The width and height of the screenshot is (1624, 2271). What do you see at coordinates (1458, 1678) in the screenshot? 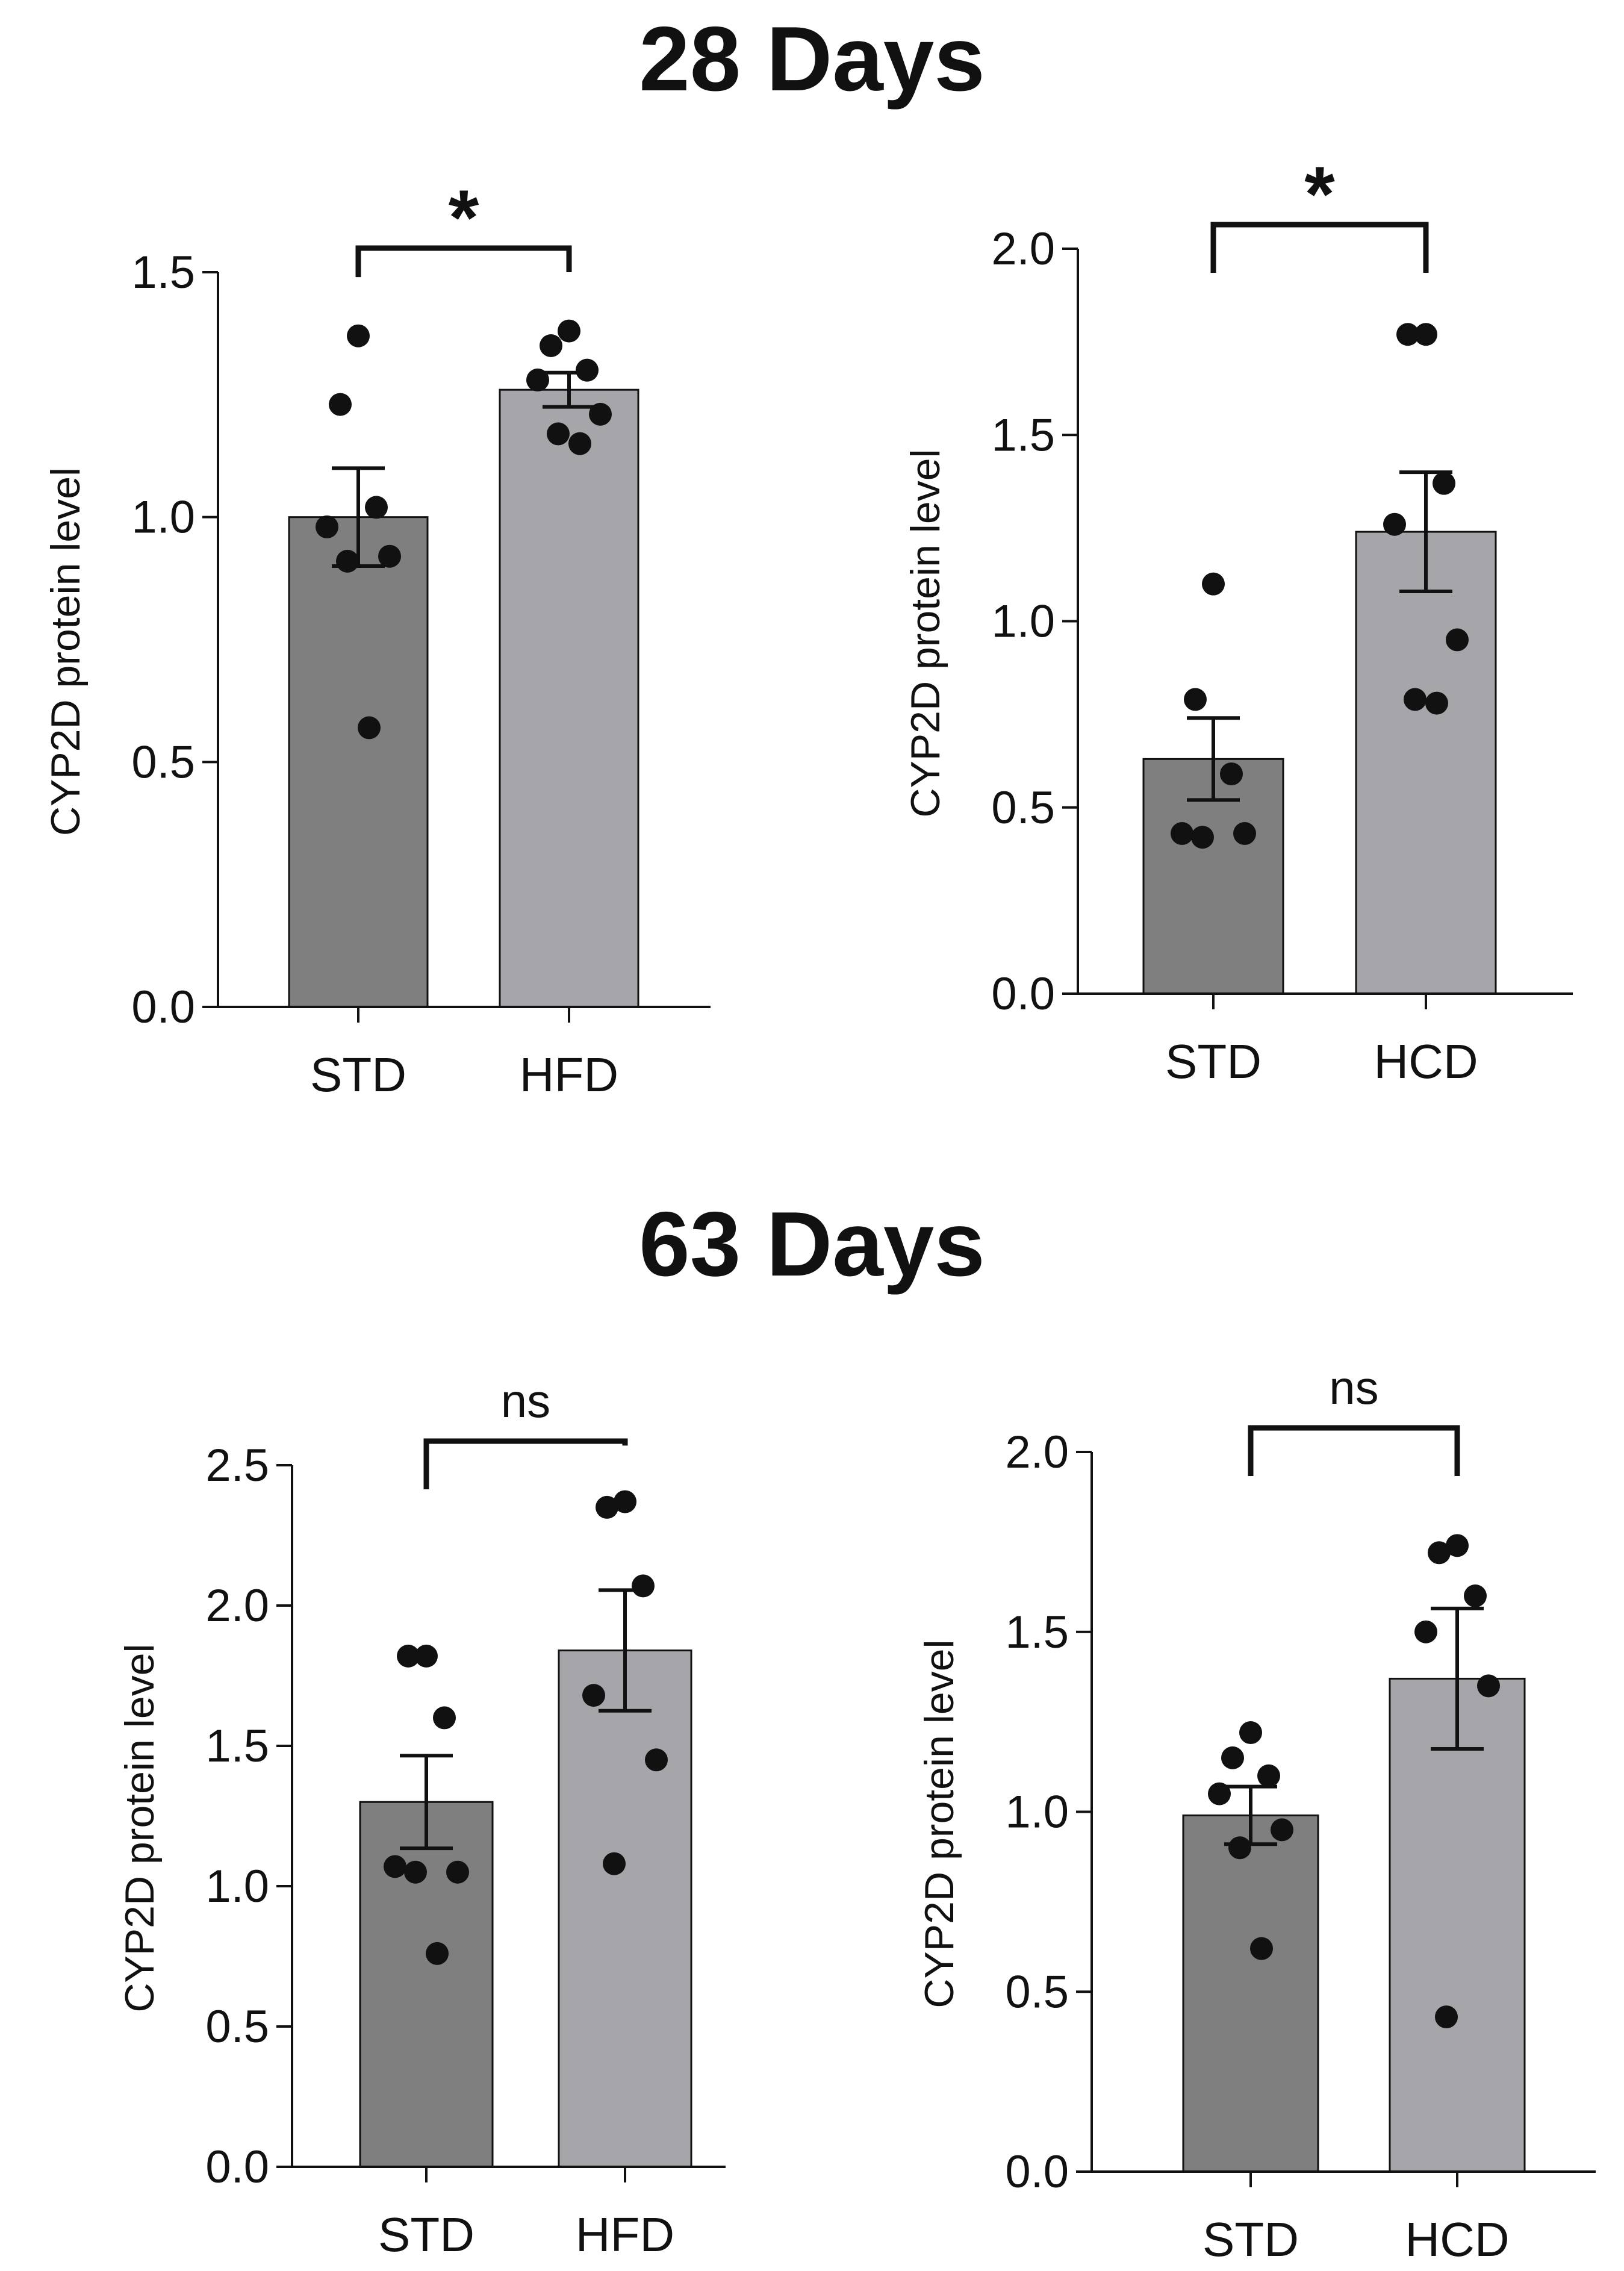
I see `error-bar-hcd` at bounding box center [1458, 1678].